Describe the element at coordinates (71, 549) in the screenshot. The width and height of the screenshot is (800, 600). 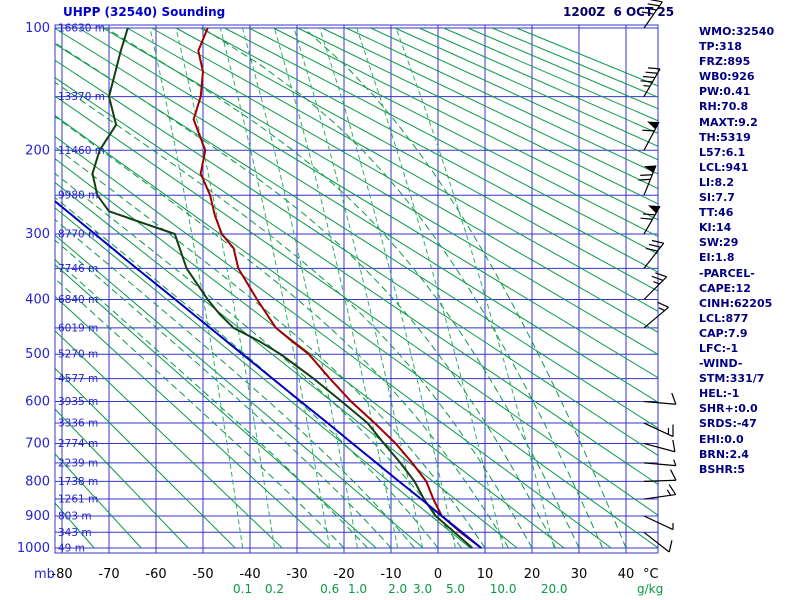
I see `svg-text: 49 m` at that location.